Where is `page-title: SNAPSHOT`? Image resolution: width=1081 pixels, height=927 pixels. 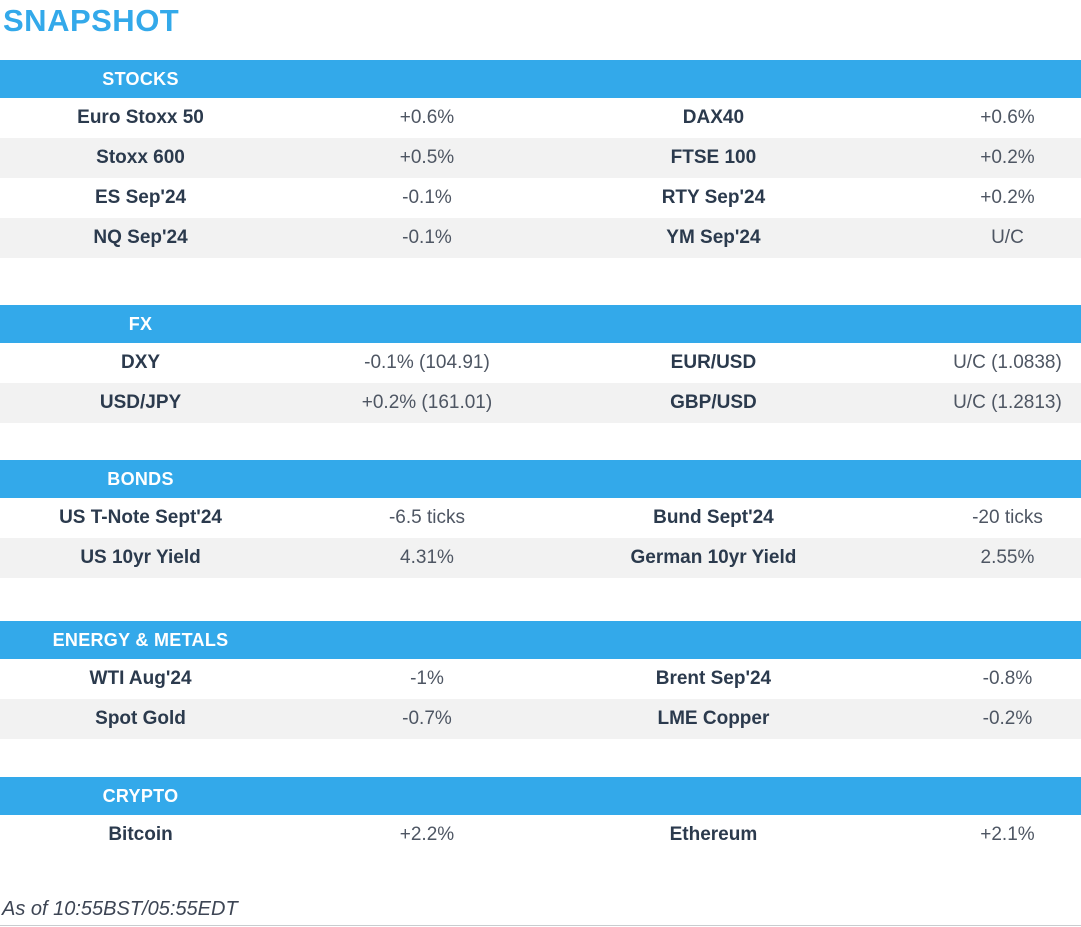 page-title: SNAPSHOT is located at coordinates (91, 20).